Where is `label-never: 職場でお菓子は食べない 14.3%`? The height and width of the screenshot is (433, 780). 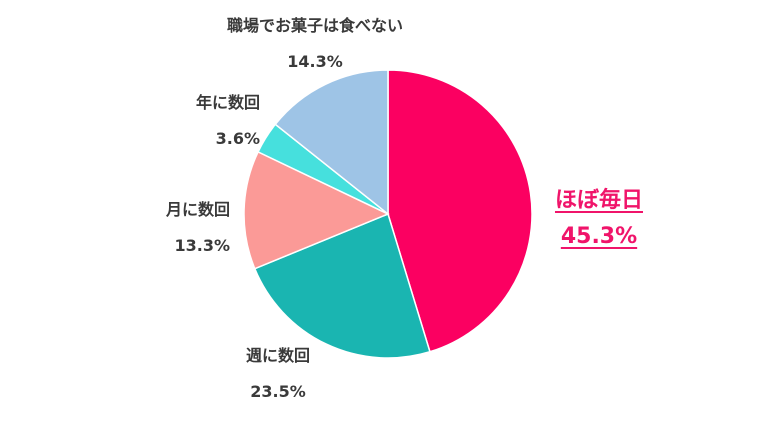 label-never: 職場でお菓子は食べない 14.3% is located at coordinates (315, 44).